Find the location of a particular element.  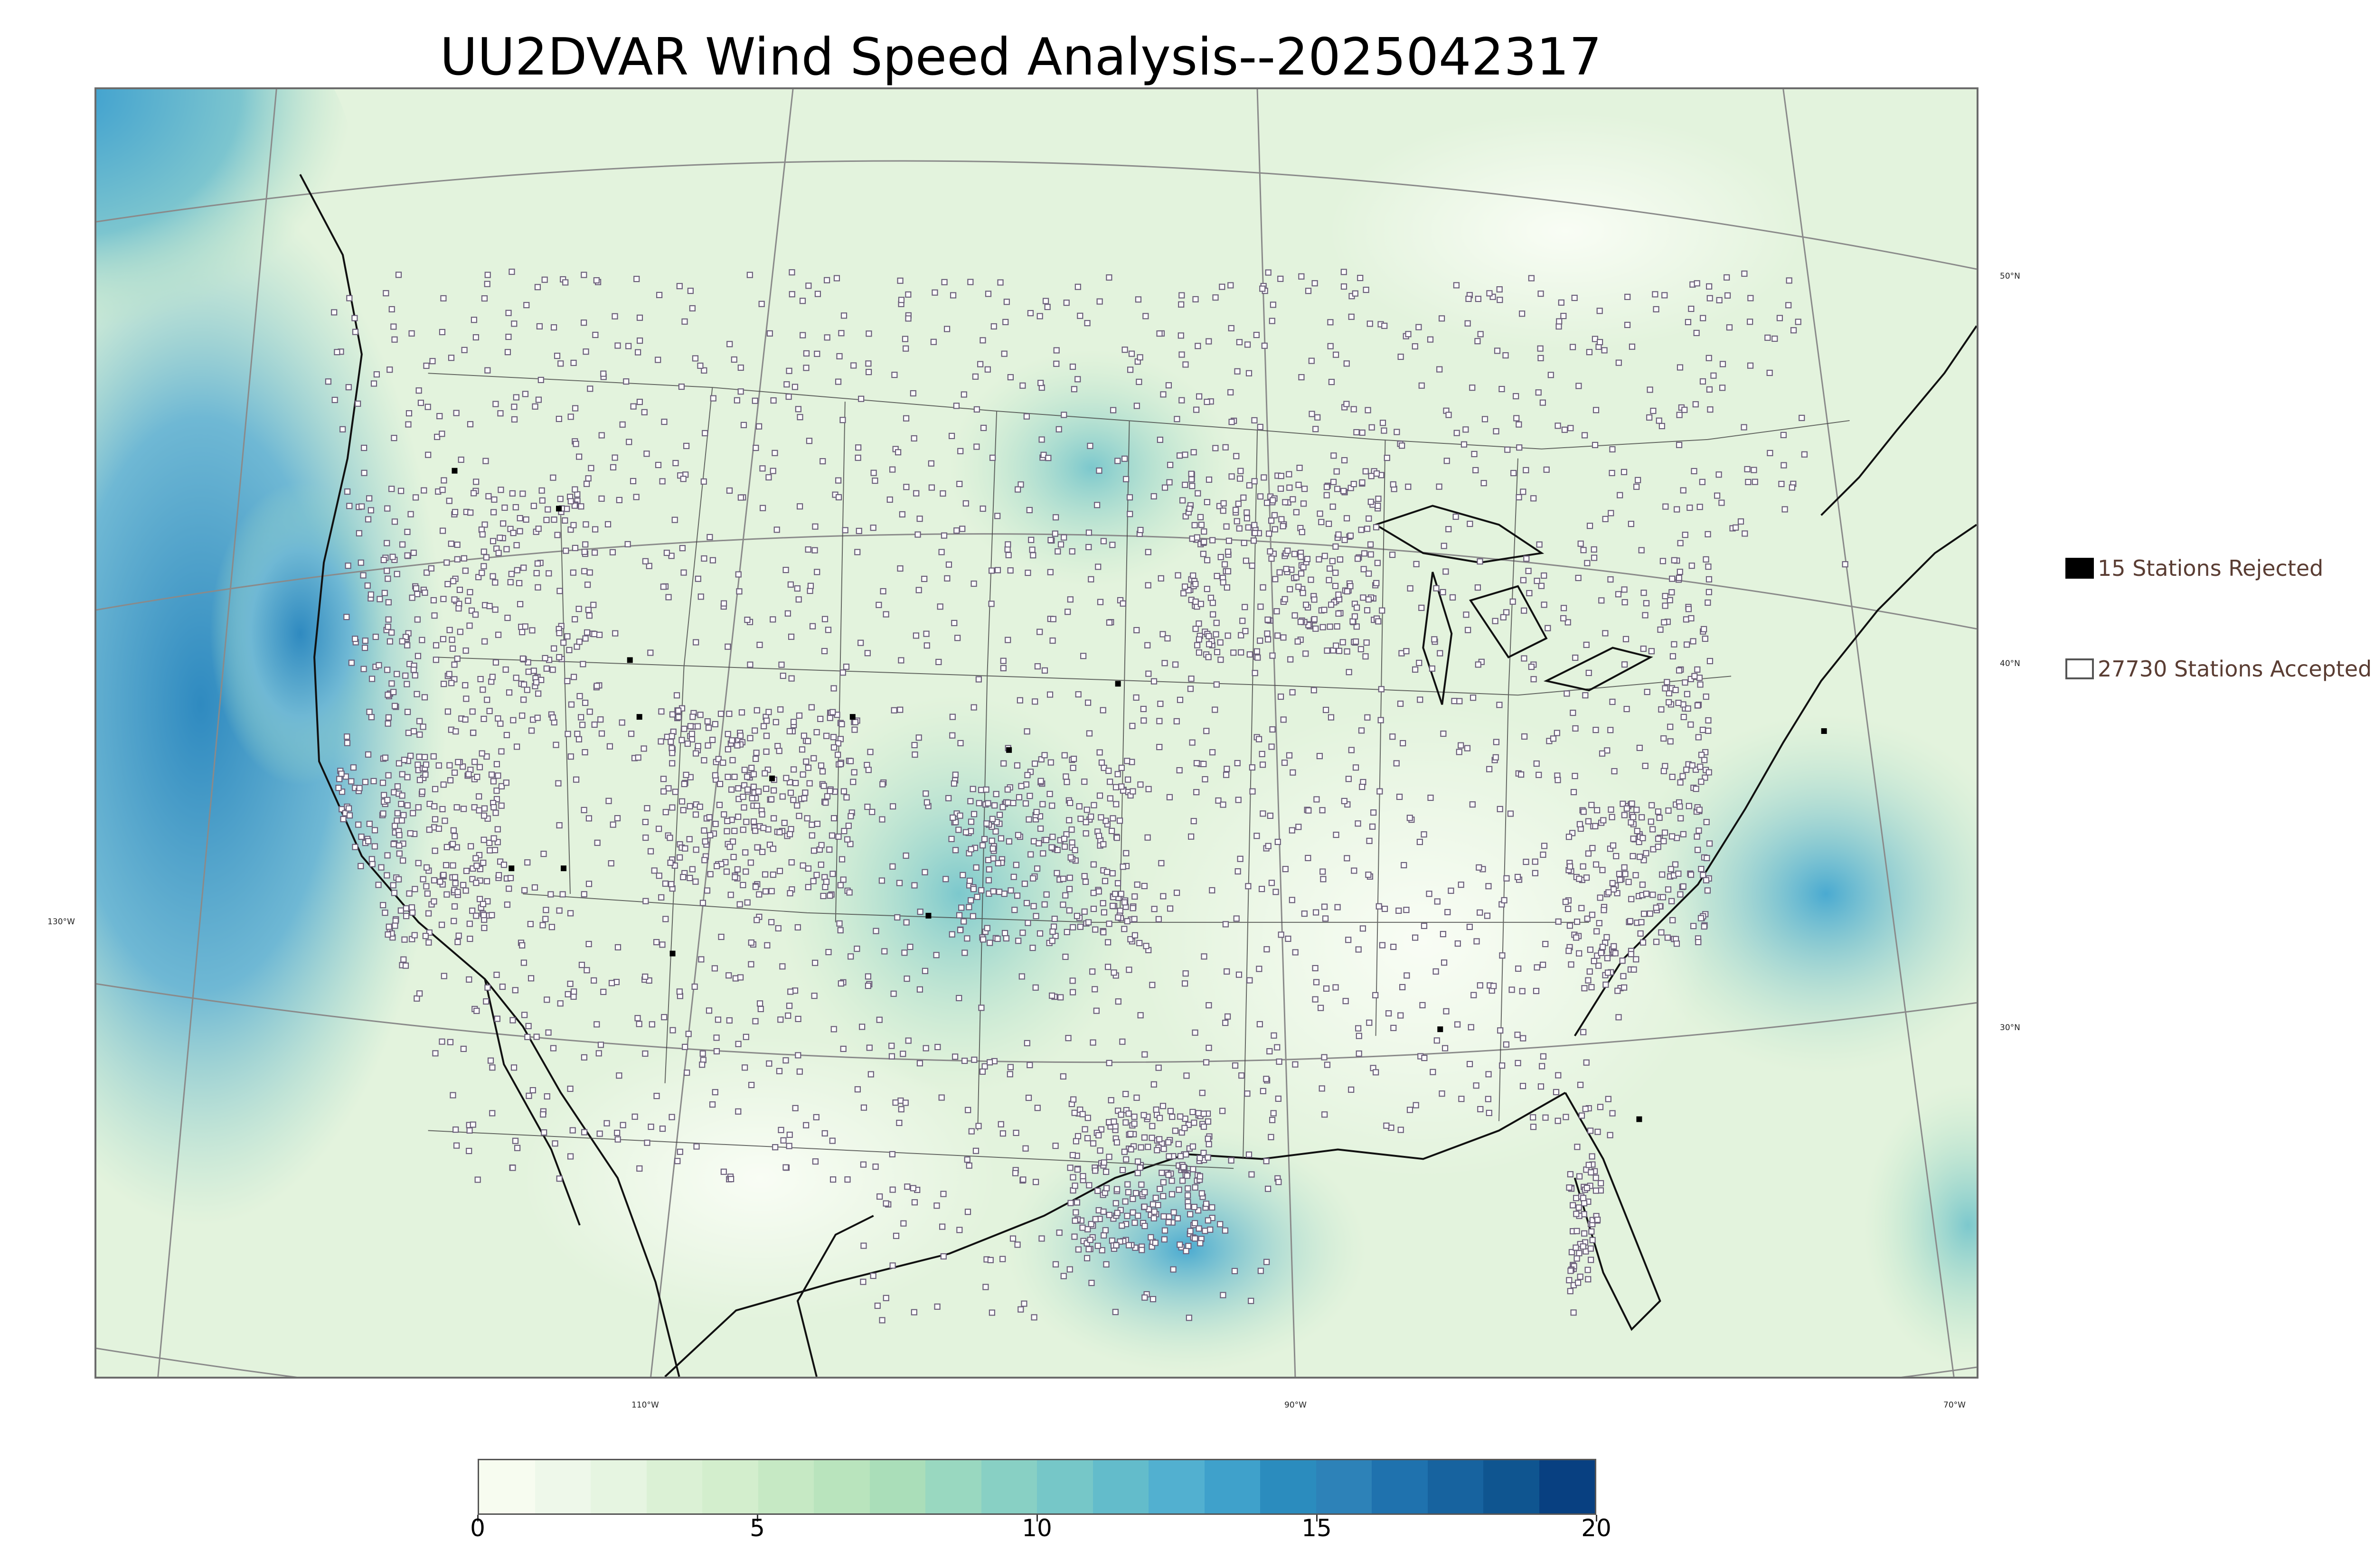

rejected-station-swatch is located at coordinates (2079, 568).